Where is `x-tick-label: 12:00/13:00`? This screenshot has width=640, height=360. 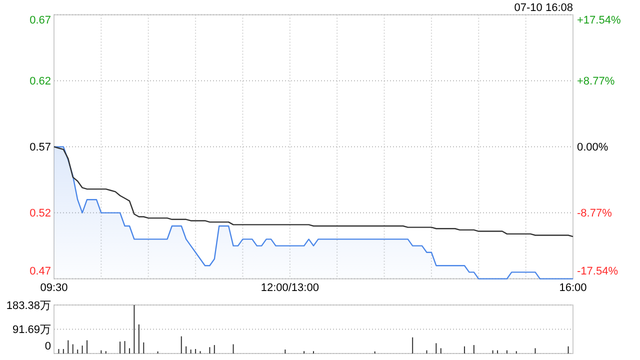
x-tick-label: 12:00/13:00 is located at coordinates (289, 288).